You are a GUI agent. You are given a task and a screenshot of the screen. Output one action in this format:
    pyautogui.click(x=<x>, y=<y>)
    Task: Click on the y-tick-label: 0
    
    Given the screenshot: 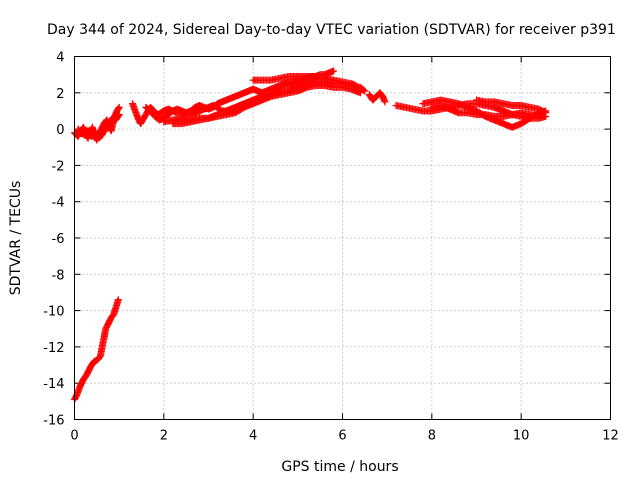 What is the action you would take?
    pyautogui.click(x=60, y=130)
    